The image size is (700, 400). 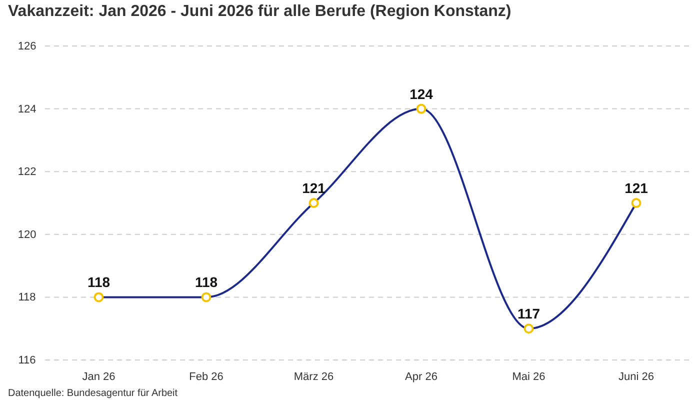 What do you see at coordinates (636, 376) in the screenshot?
I see `x-tick-label: Juni 26` at bounding box center [636, 376].